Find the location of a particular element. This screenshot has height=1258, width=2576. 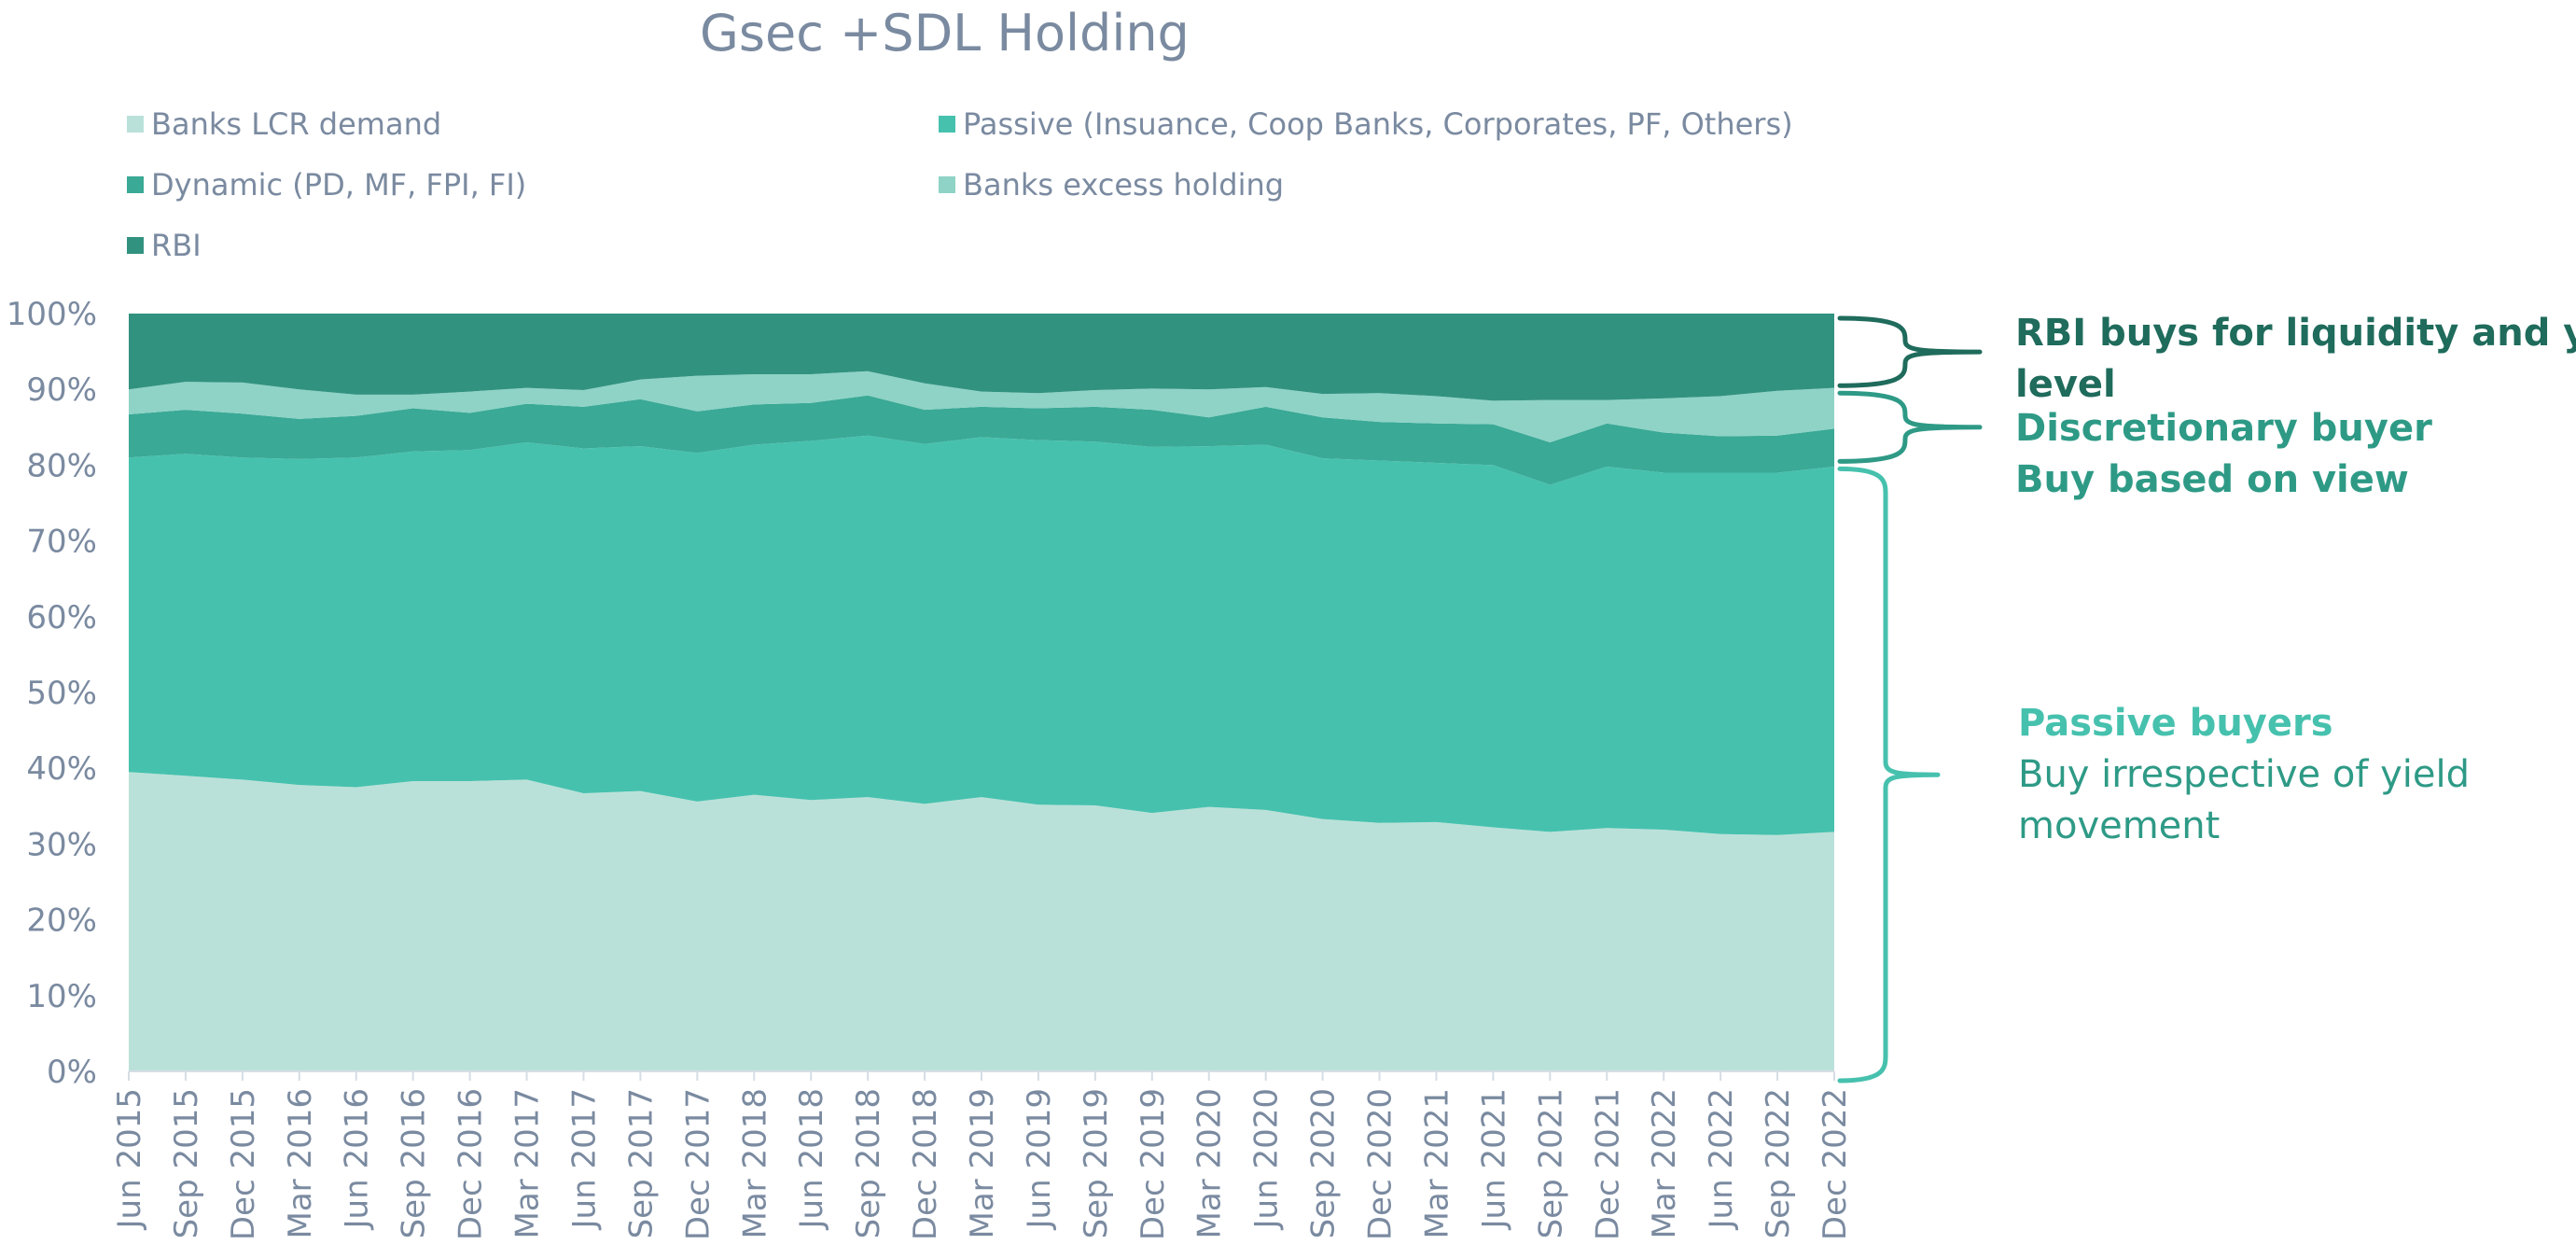

x-tick-label: Sep 2022 is located at coordinates (1778, 1163).